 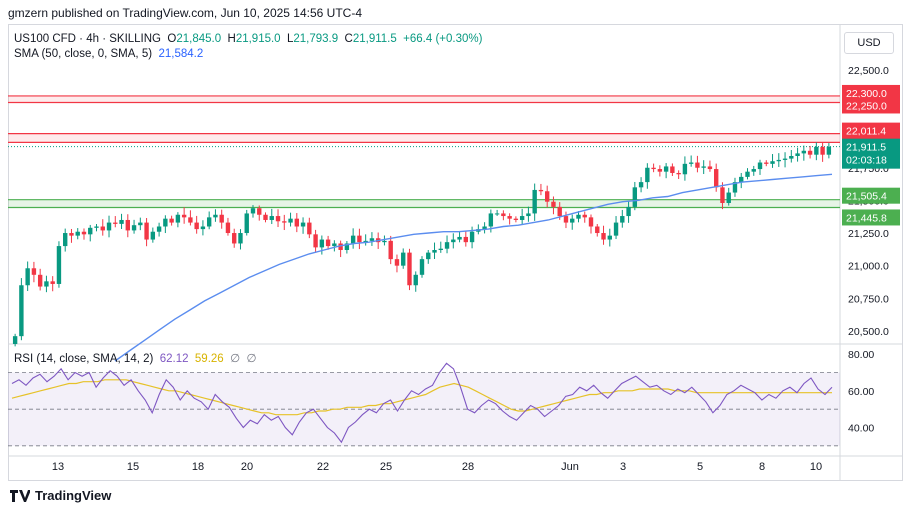 I want to click on price-tick-label: 21,000.0, so click(x=868, y=267).